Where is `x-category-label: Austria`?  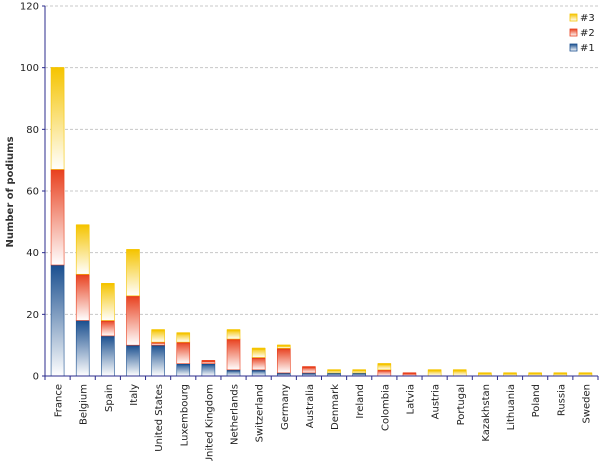 x-category-label: Austria is located at coordinates (436, 401).